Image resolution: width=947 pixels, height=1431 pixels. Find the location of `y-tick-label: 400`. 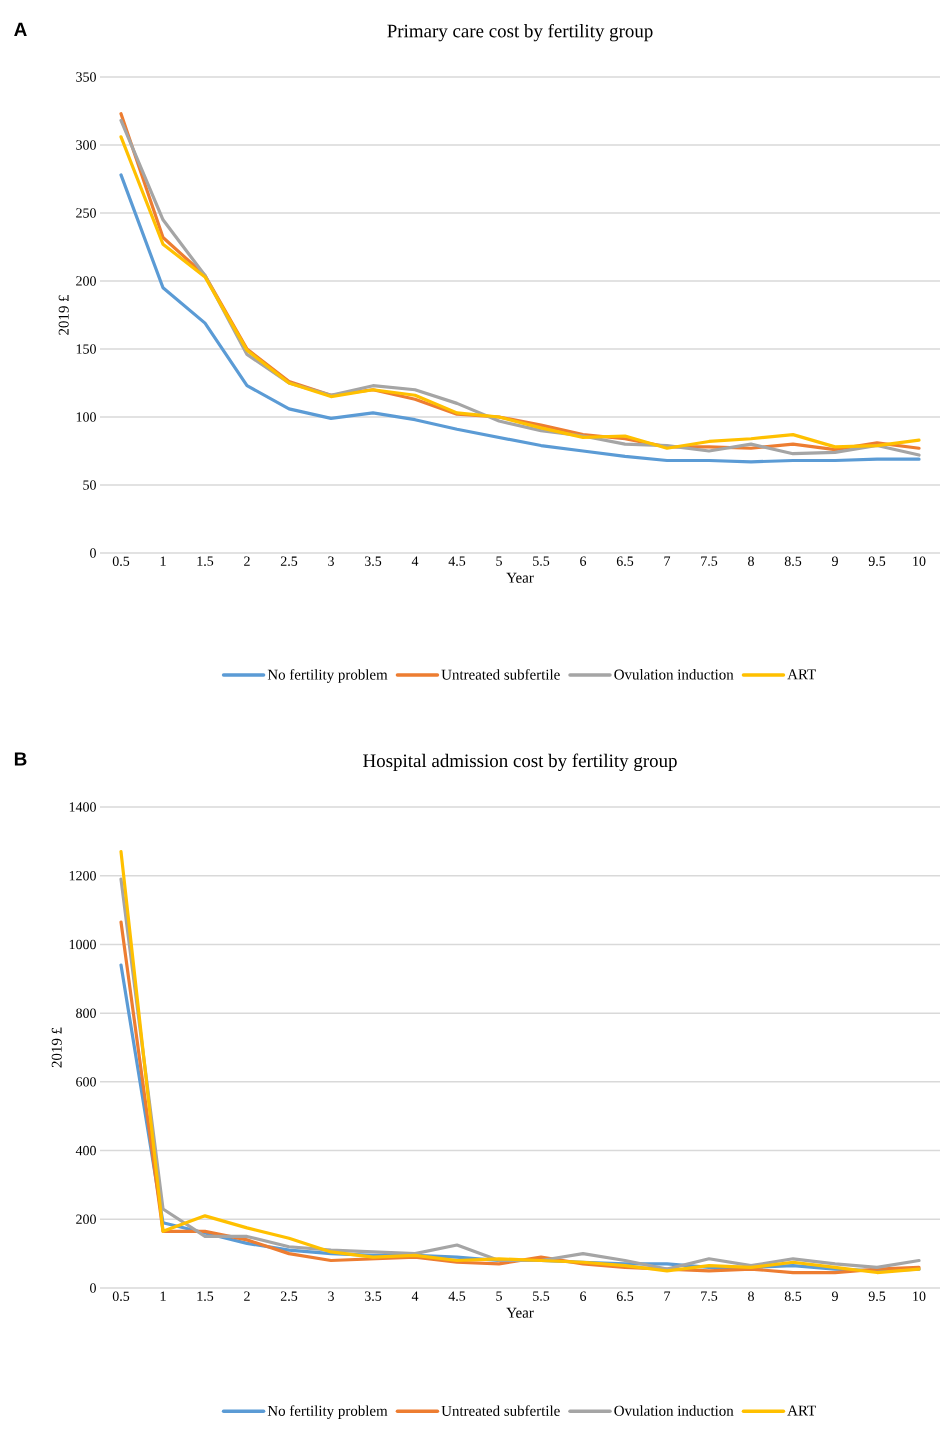

y-tick-label: 400 is located at coordinates (85, 1150).